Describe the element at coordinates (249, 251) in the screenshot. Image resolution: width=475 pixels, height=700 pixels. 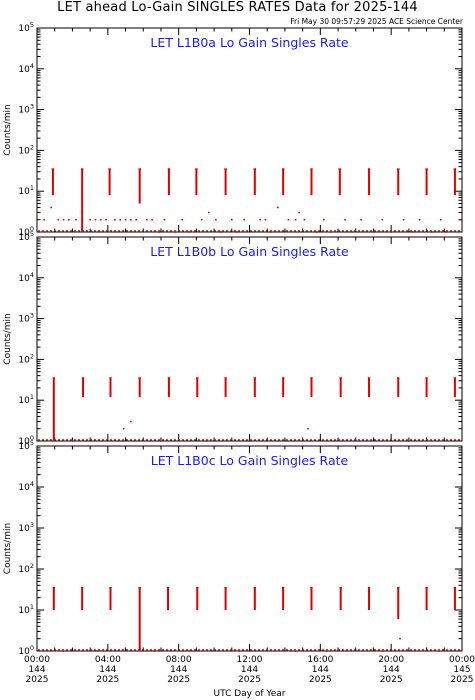
I see `panel-title: LET L1B0b Lo Gain Singles Rate` at that location.